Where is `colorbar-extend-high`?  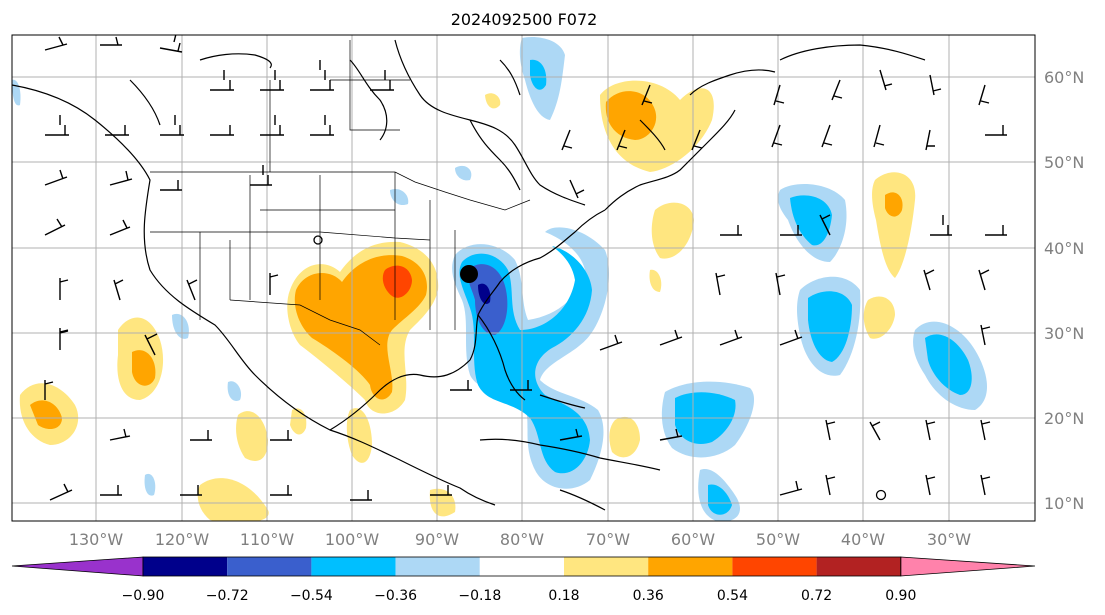
colorbar-extend-high is located at coordinates (968, 566).